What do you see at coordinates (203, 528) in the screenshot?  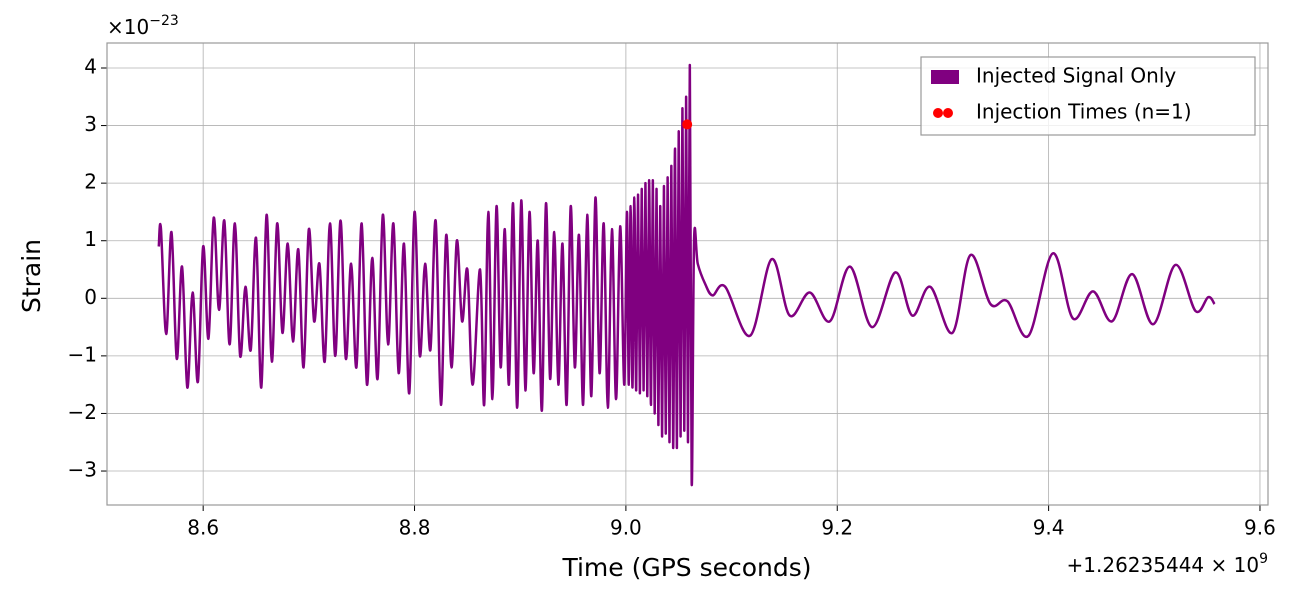 I see `x-tick-label: 8.6` at bounding box center [203, 528].